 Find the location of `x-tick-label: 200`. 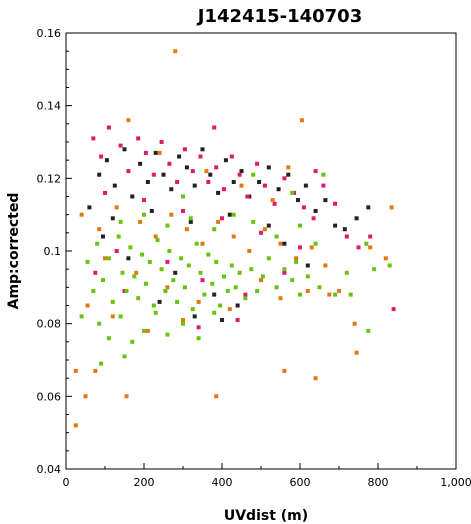

x-tick-label: 200 is located at coordinates (144, 482).